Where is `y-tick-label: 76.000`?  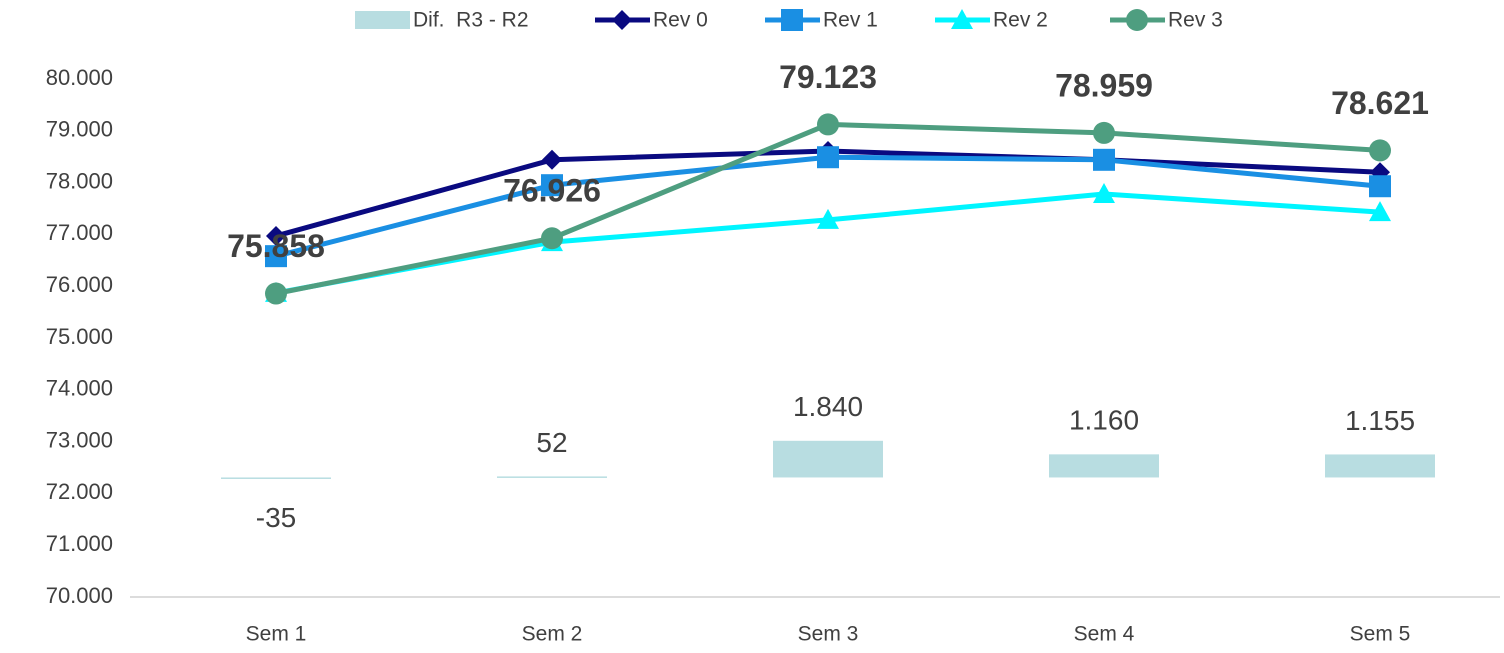
y-tick-label: 76.000 is located at coordinates (79, 284).